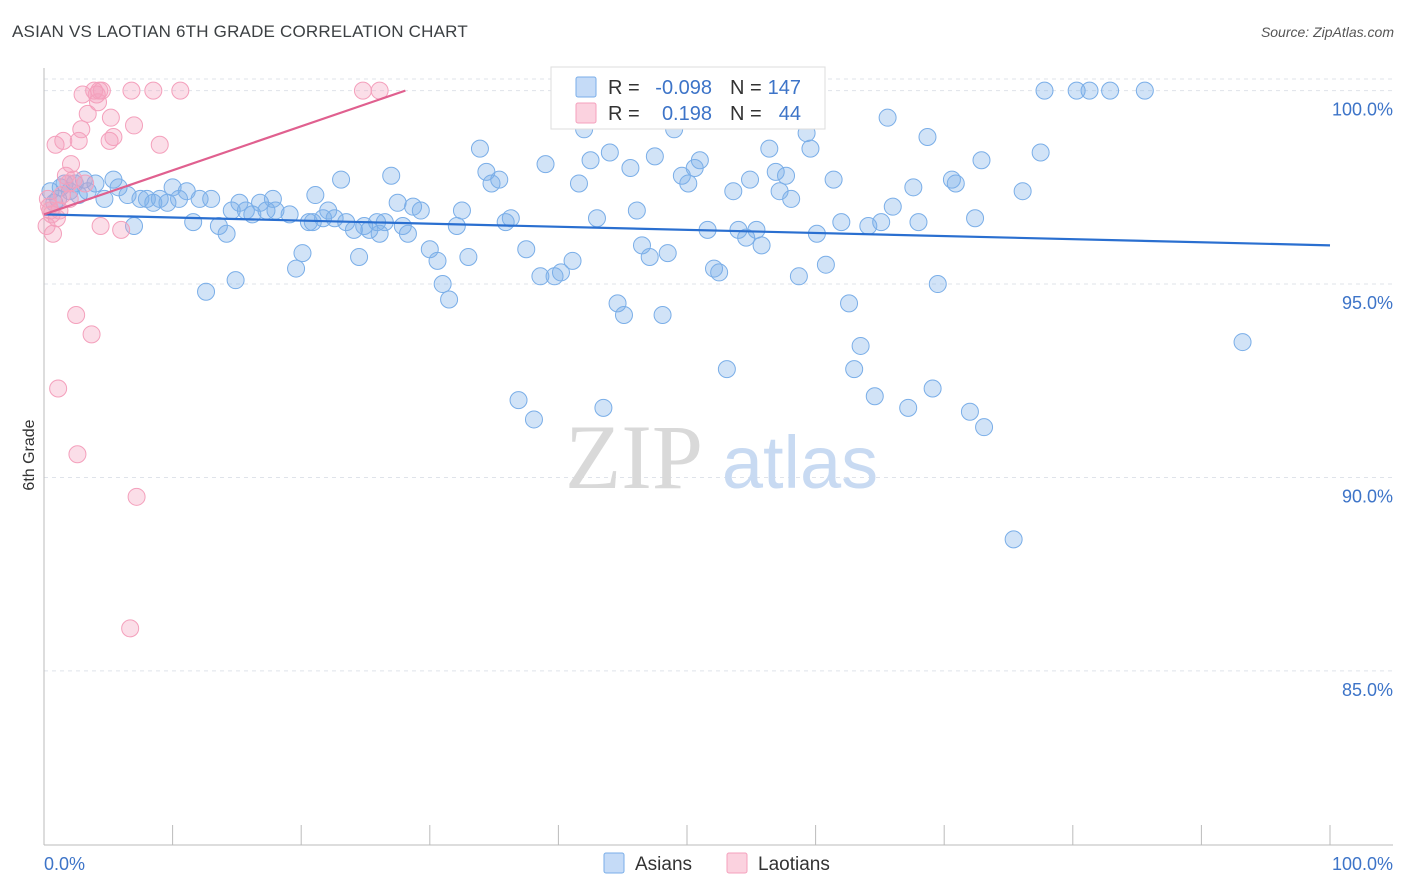 This screenshot has width=1406, height=892. What do you see at coordinates (634, 457) in the screenshot?
I see `watermark-zip: ZIP` at bounding box center [634, 457].